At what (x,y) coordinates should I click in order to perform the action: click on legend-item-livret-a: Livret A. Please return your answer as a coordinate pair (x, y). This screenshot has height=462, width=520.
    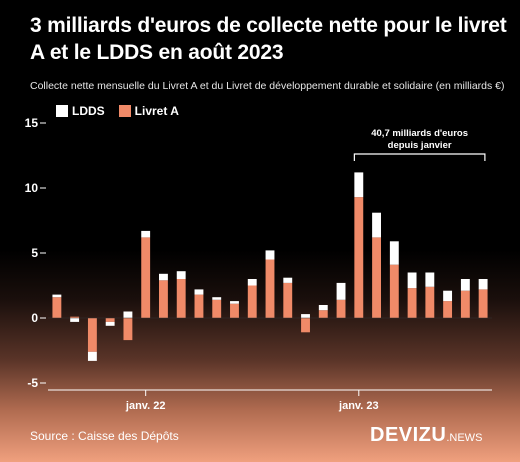
    Looking at the image, I should click on (148, 111).